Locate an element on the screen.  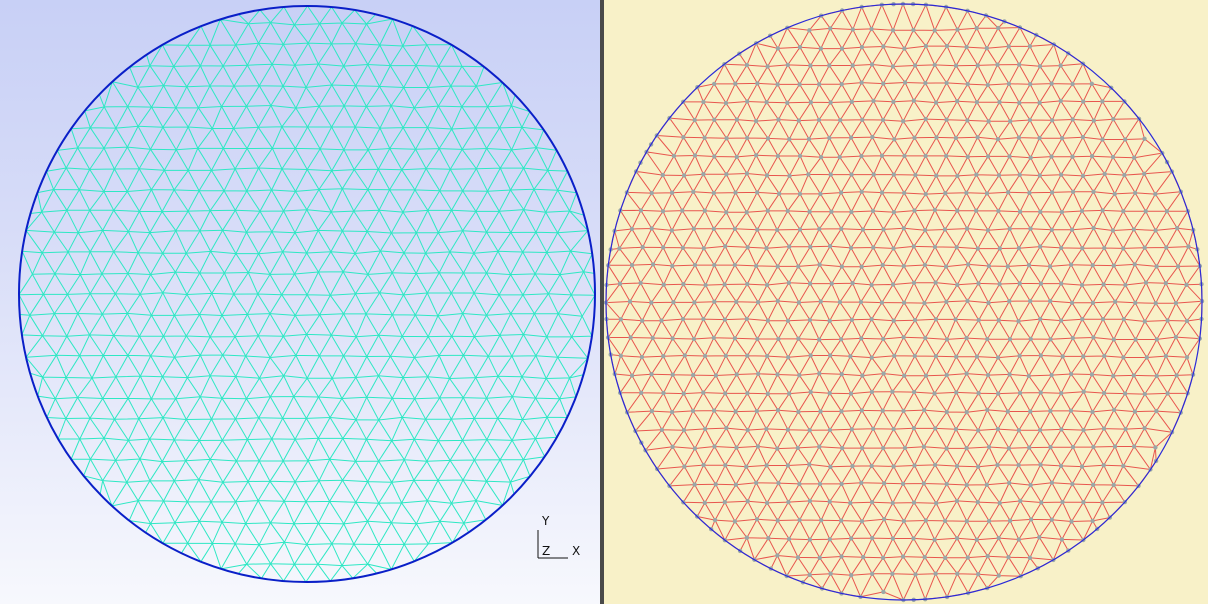
axis-y-label: Y is located at coordinates (546, 521).